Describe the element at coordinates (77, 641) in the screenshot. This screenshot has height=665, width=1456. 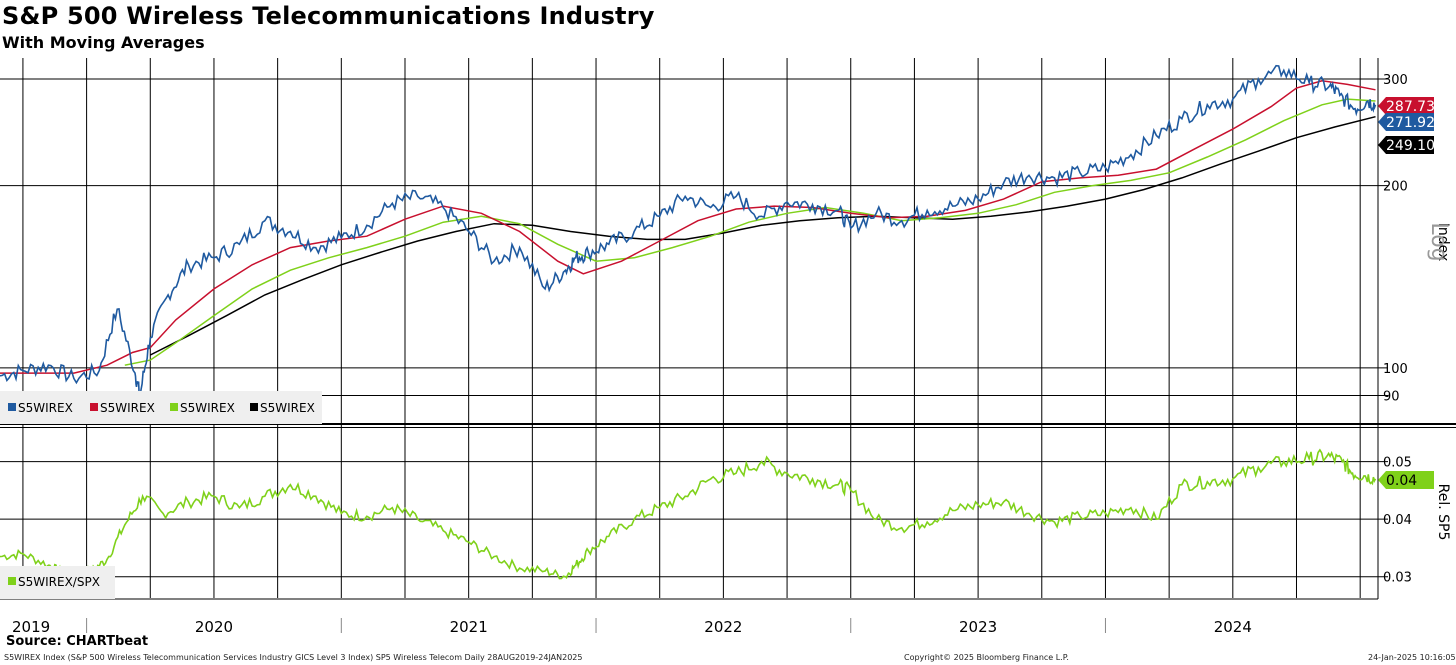
I see `source-note: Source: CHARTbeat` at that location.